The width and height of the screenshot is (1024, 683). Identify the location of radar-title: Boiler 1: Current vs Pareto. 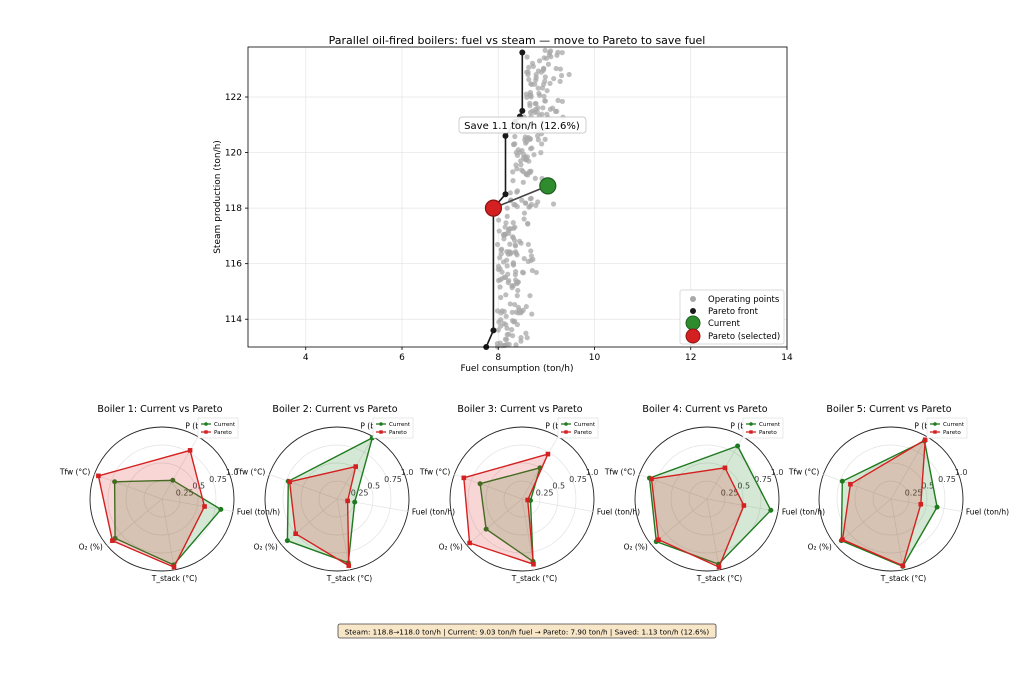
(159, 409).